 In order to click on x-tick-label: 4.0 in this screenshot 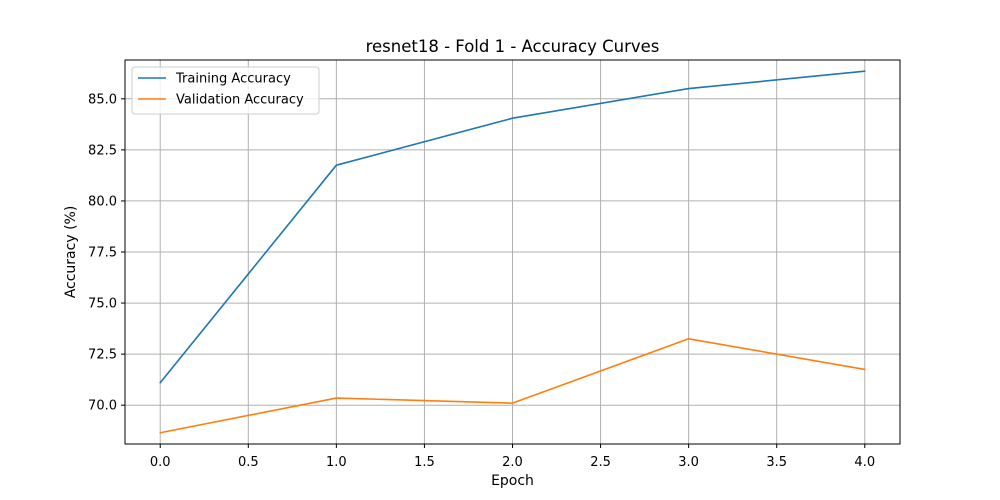, I will do `click(864, 462)`.